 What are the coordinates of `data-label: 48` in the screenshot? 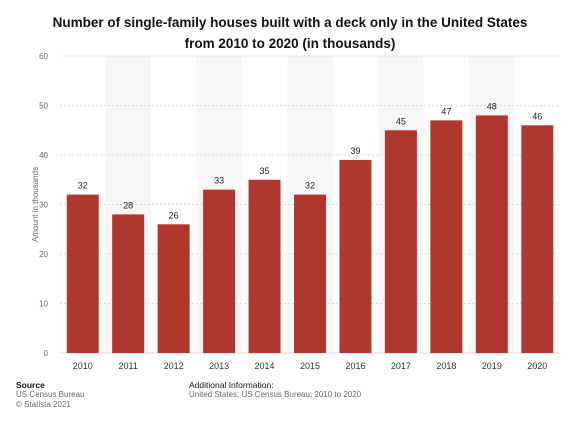 It's located at (492, 106).